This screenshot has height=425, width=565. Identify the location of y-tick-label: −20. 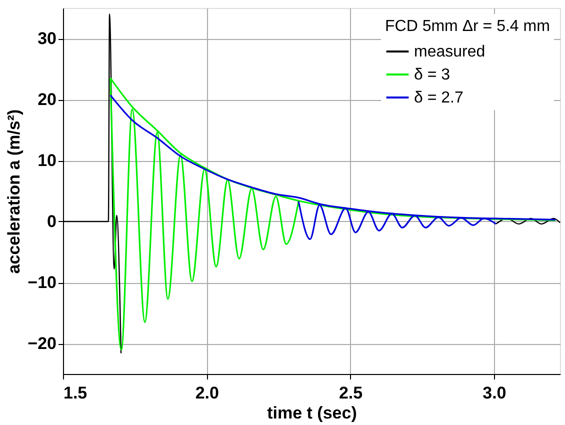
(42, 343).